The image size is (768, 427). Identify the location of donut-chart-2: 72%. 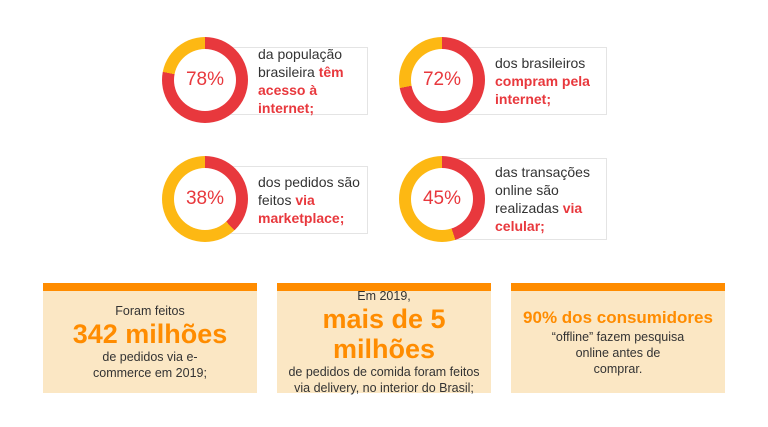
(442, 80).